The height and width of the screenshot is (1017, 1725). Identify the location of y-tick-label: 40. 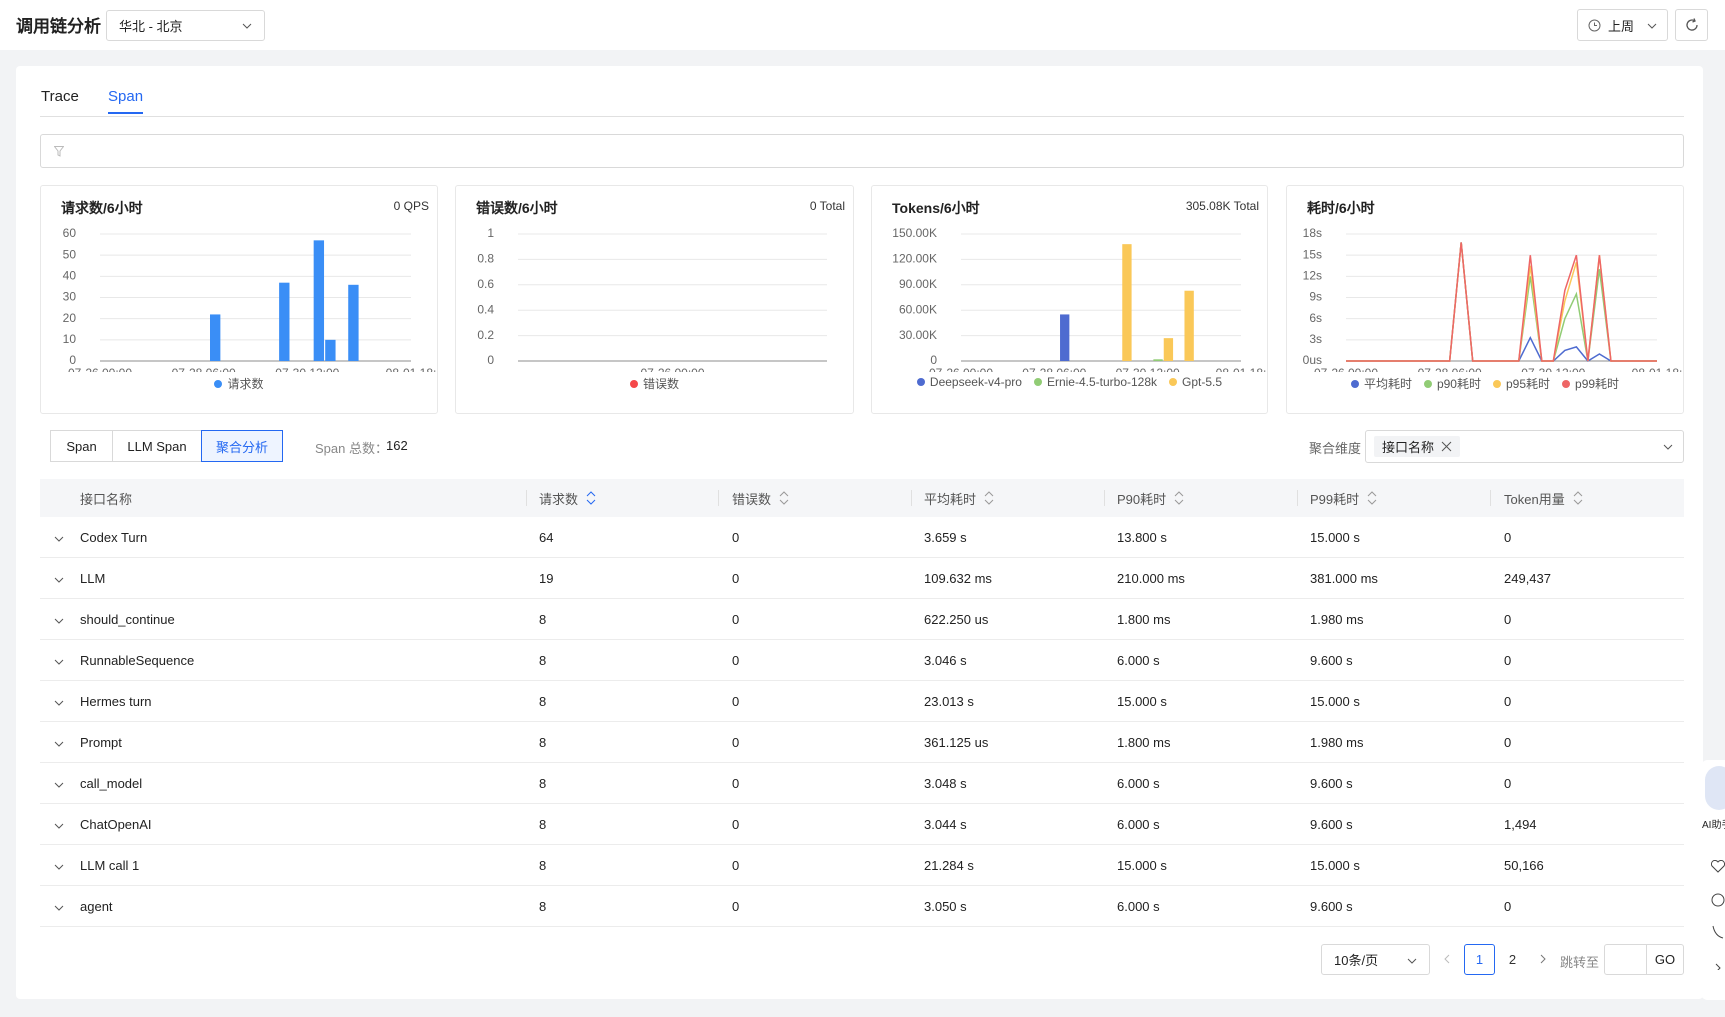
(70, 276).